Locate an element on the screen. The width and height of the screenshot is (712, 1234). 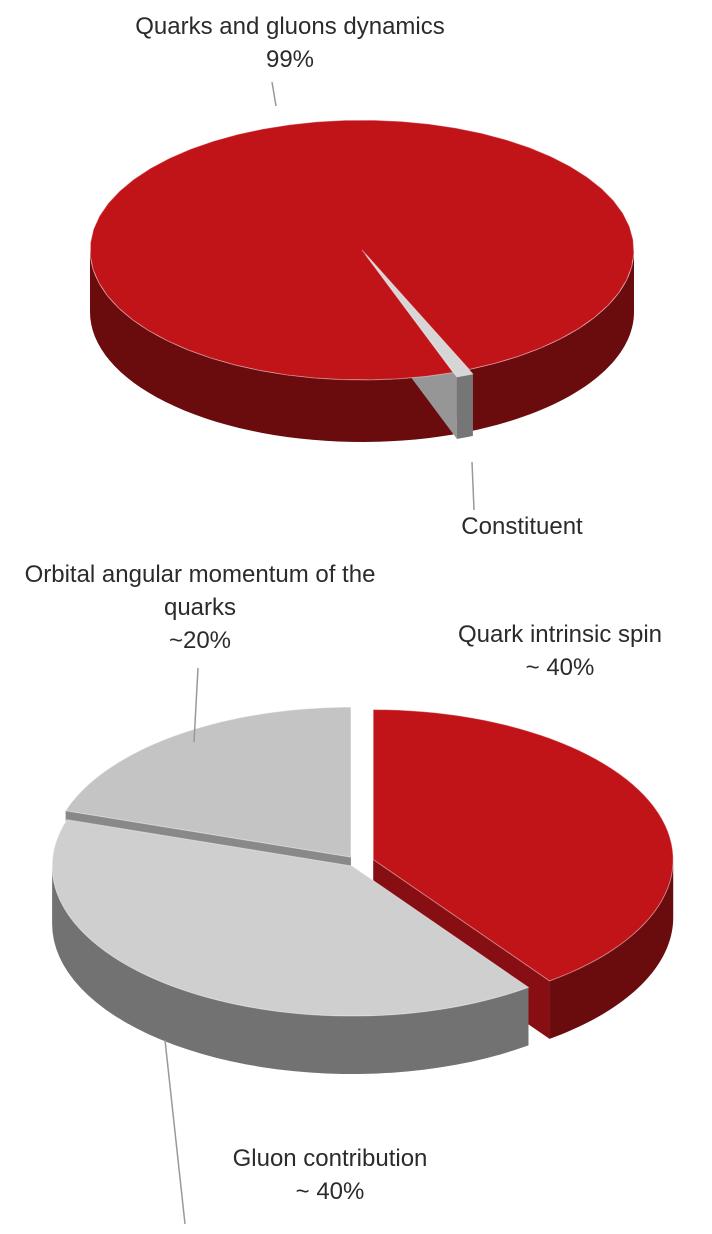
slice-label: Quarks and gluons dynamics is located at coordinates (290, 26).